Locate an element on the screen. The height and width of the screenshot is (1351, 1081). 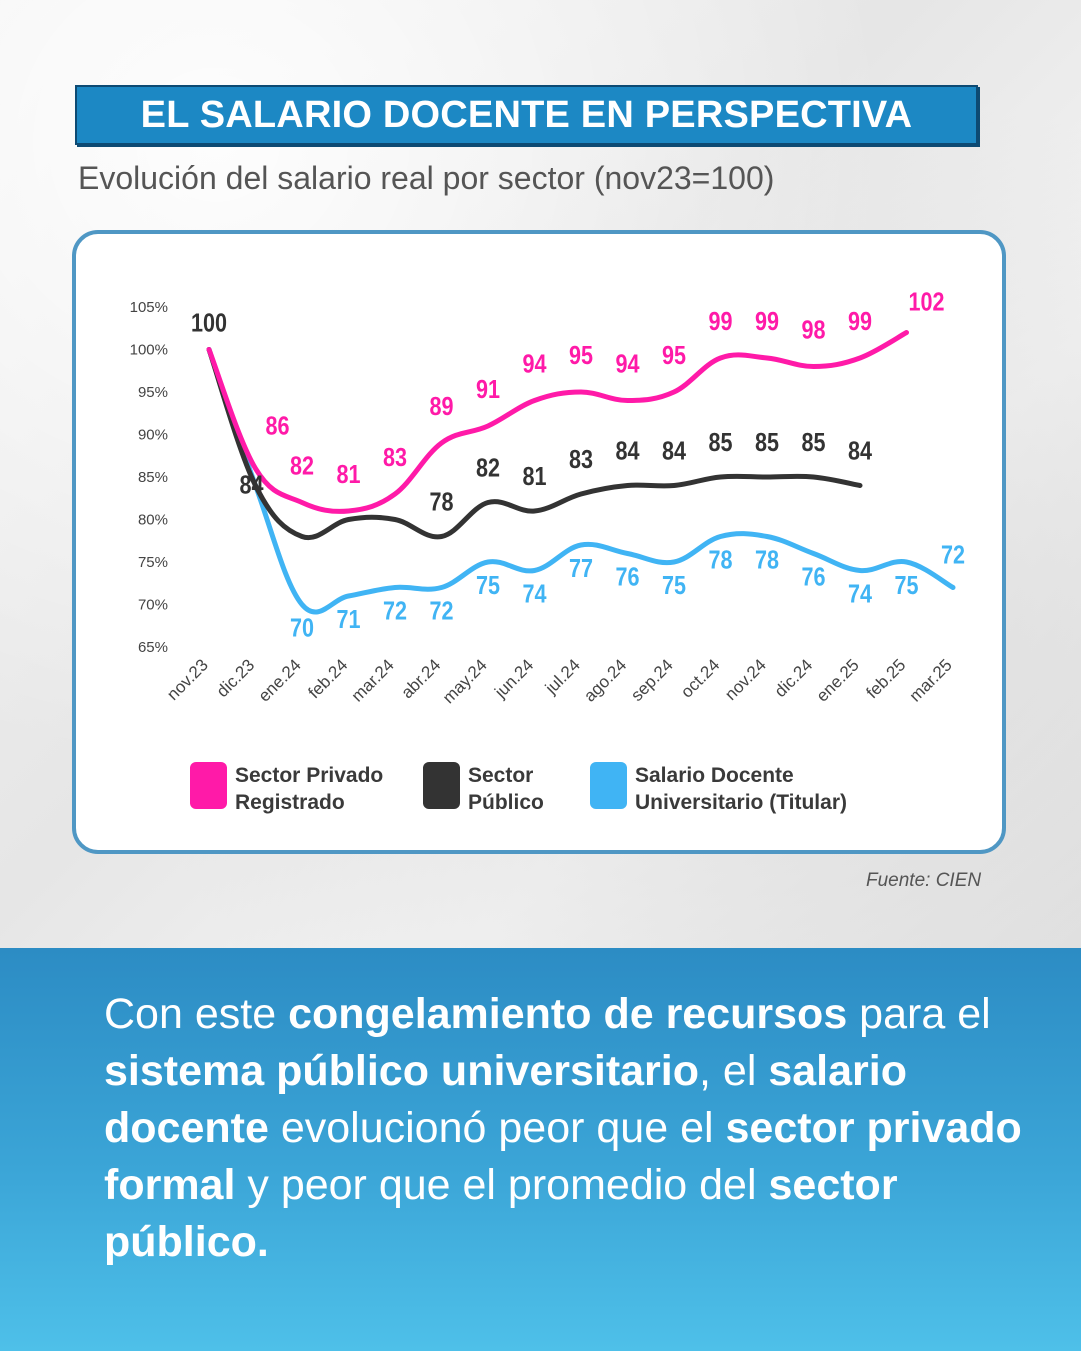
bottom-segment: sistema público universitario is located at coordinates (402, 1071).